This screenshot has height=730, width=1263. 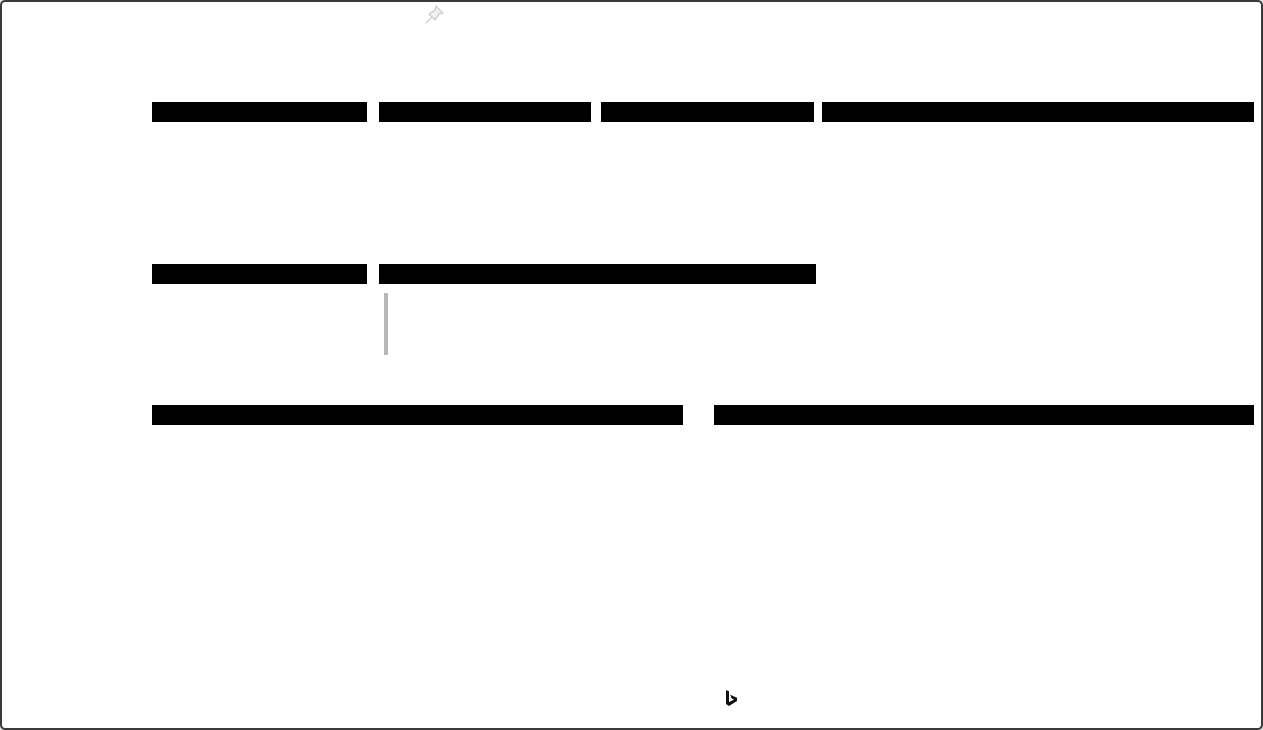 I want to click on cpu-by-year-card, so click(x=1038, y=234).